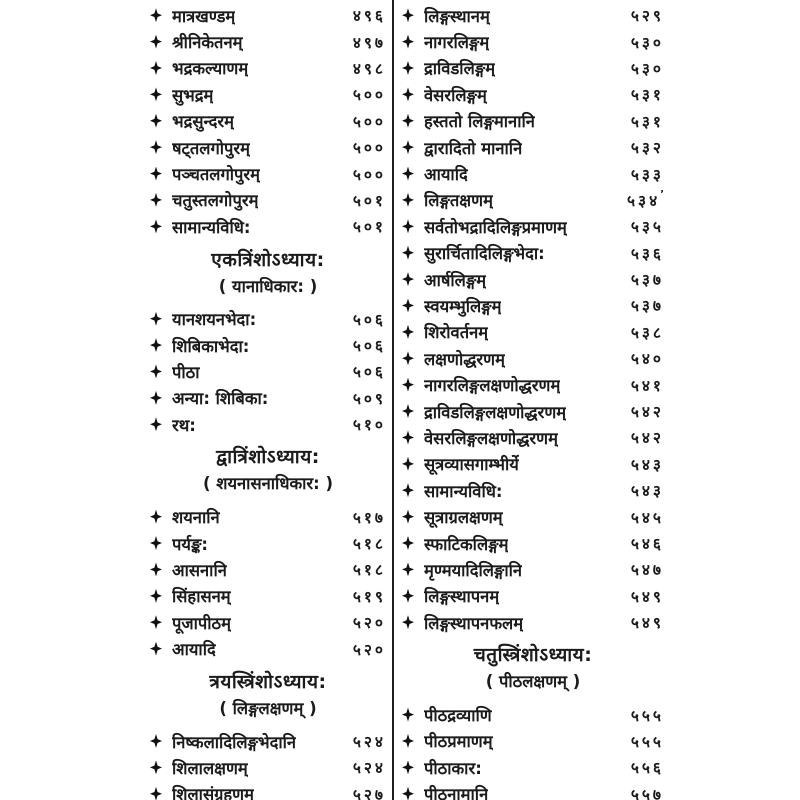 This screenshot has width=800, height=800. Describe the element at coordinates (463, 491) in the screenshot. I see `entry-title: सामान्यविधि:` at that location.